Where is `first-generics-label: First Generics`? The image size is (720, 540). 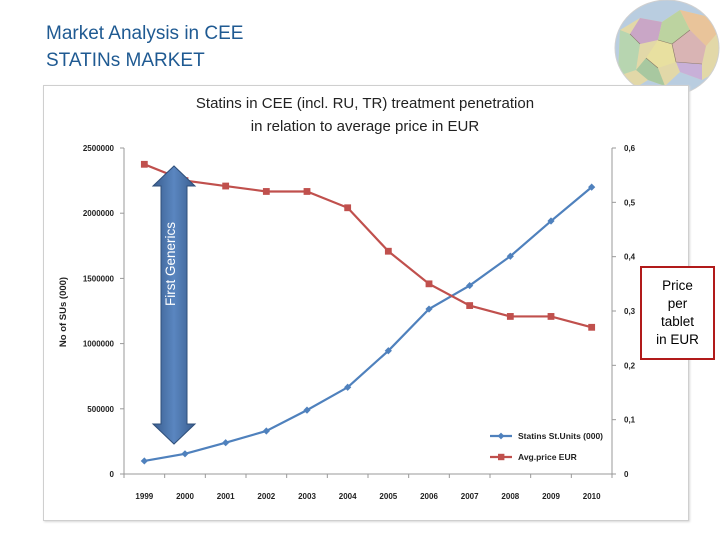 first-generics-label: First Generics is located at coordinates (170, 264).